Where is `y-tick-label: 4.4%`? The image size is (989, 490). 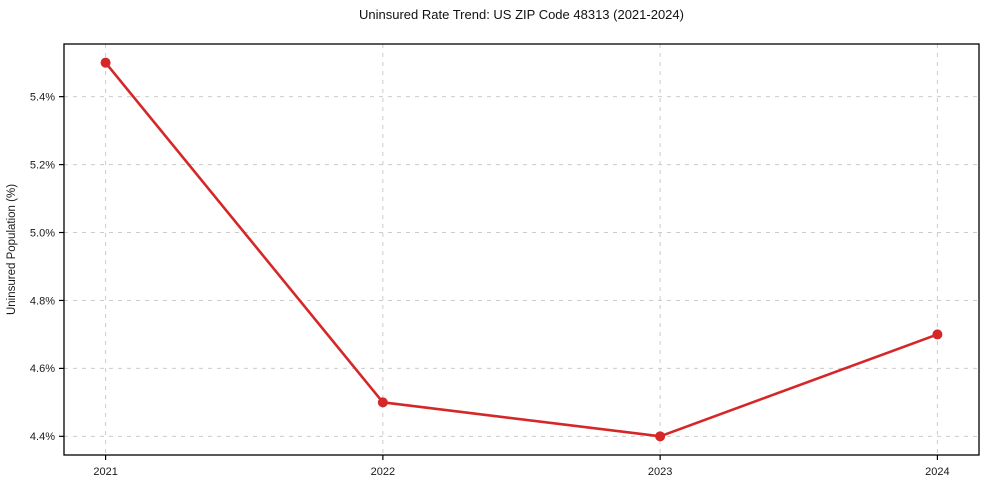
y-tick-label: 4.4% is located at coordinates (42, 437).